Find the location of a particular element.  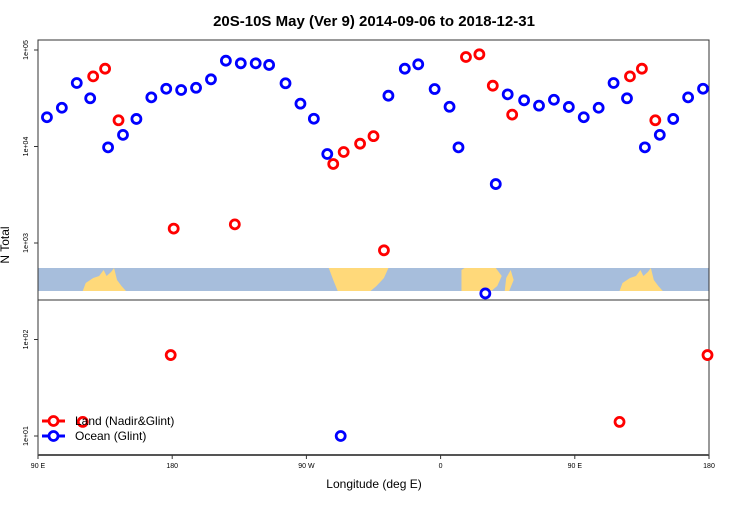

y-tick-label: 1e+01 is located at coordinates (26, 436).